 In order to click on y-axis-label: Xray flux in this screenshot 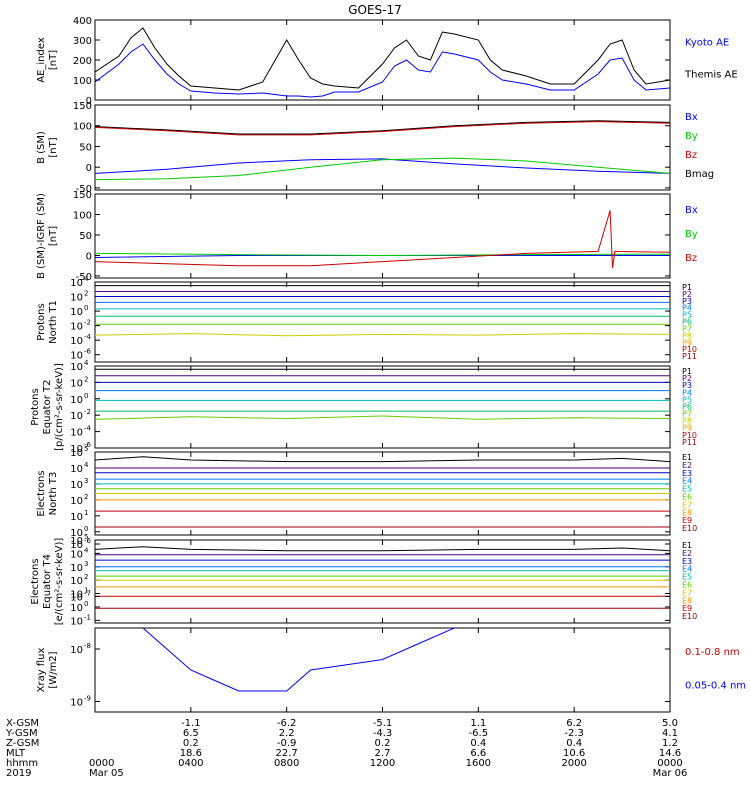, I will do `click(41, 670)`.